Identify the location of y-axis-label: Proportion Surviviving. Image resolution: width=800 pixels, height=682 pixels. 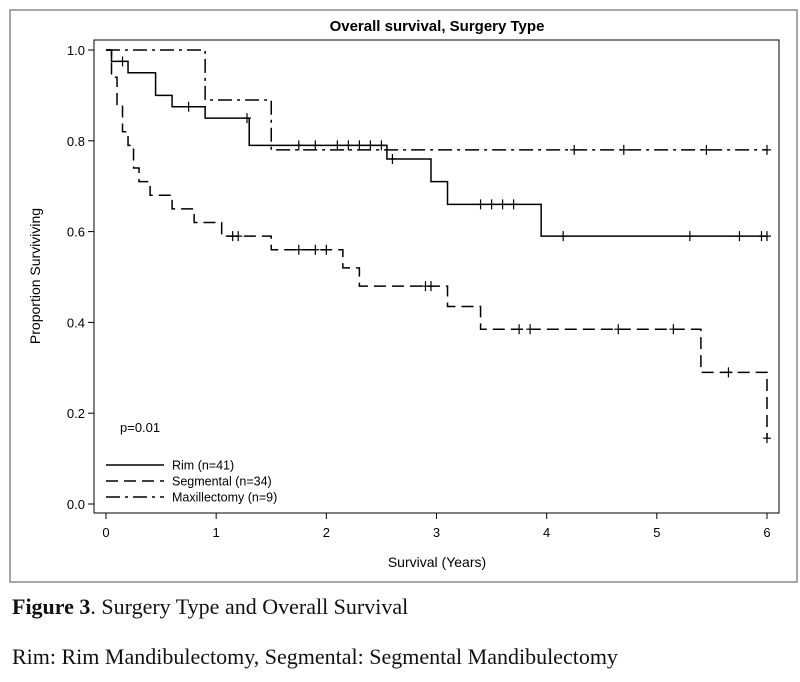
(35, 276).